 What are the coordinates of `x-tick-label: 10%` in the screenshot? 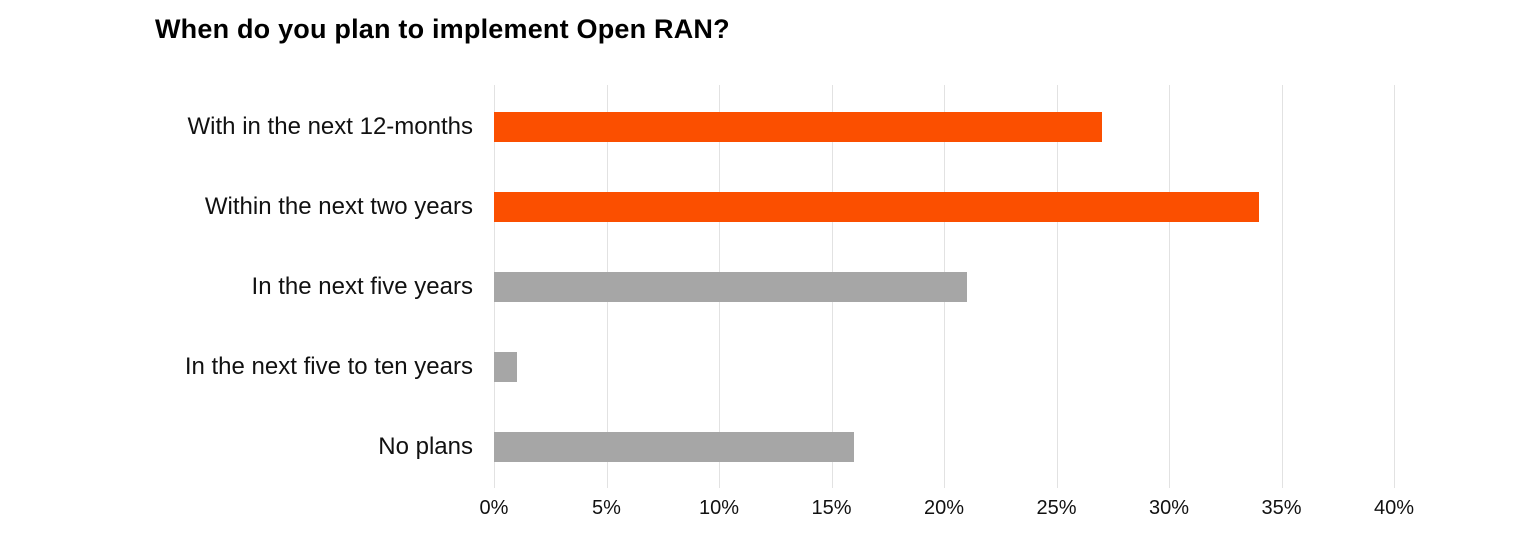 It's located at (719, 508).